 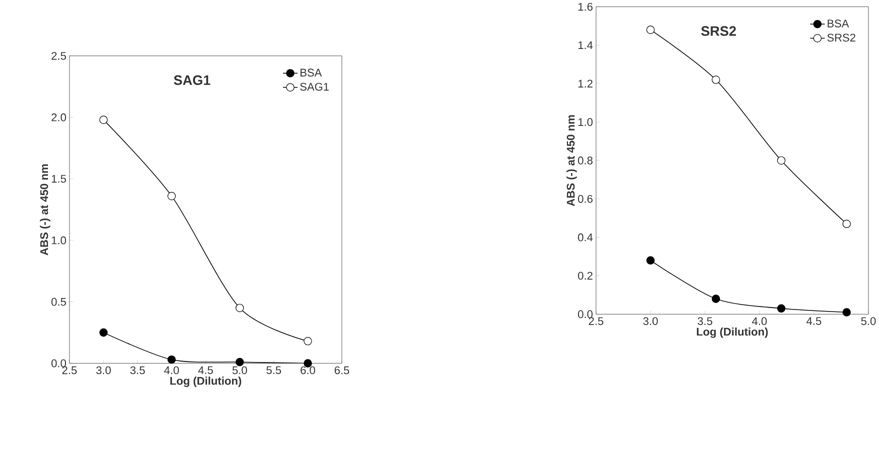 What do you see at coordinates (274, 370) in the screenshot?
I see `x-tick-label: 5.5` at bounding box center [274, 370].